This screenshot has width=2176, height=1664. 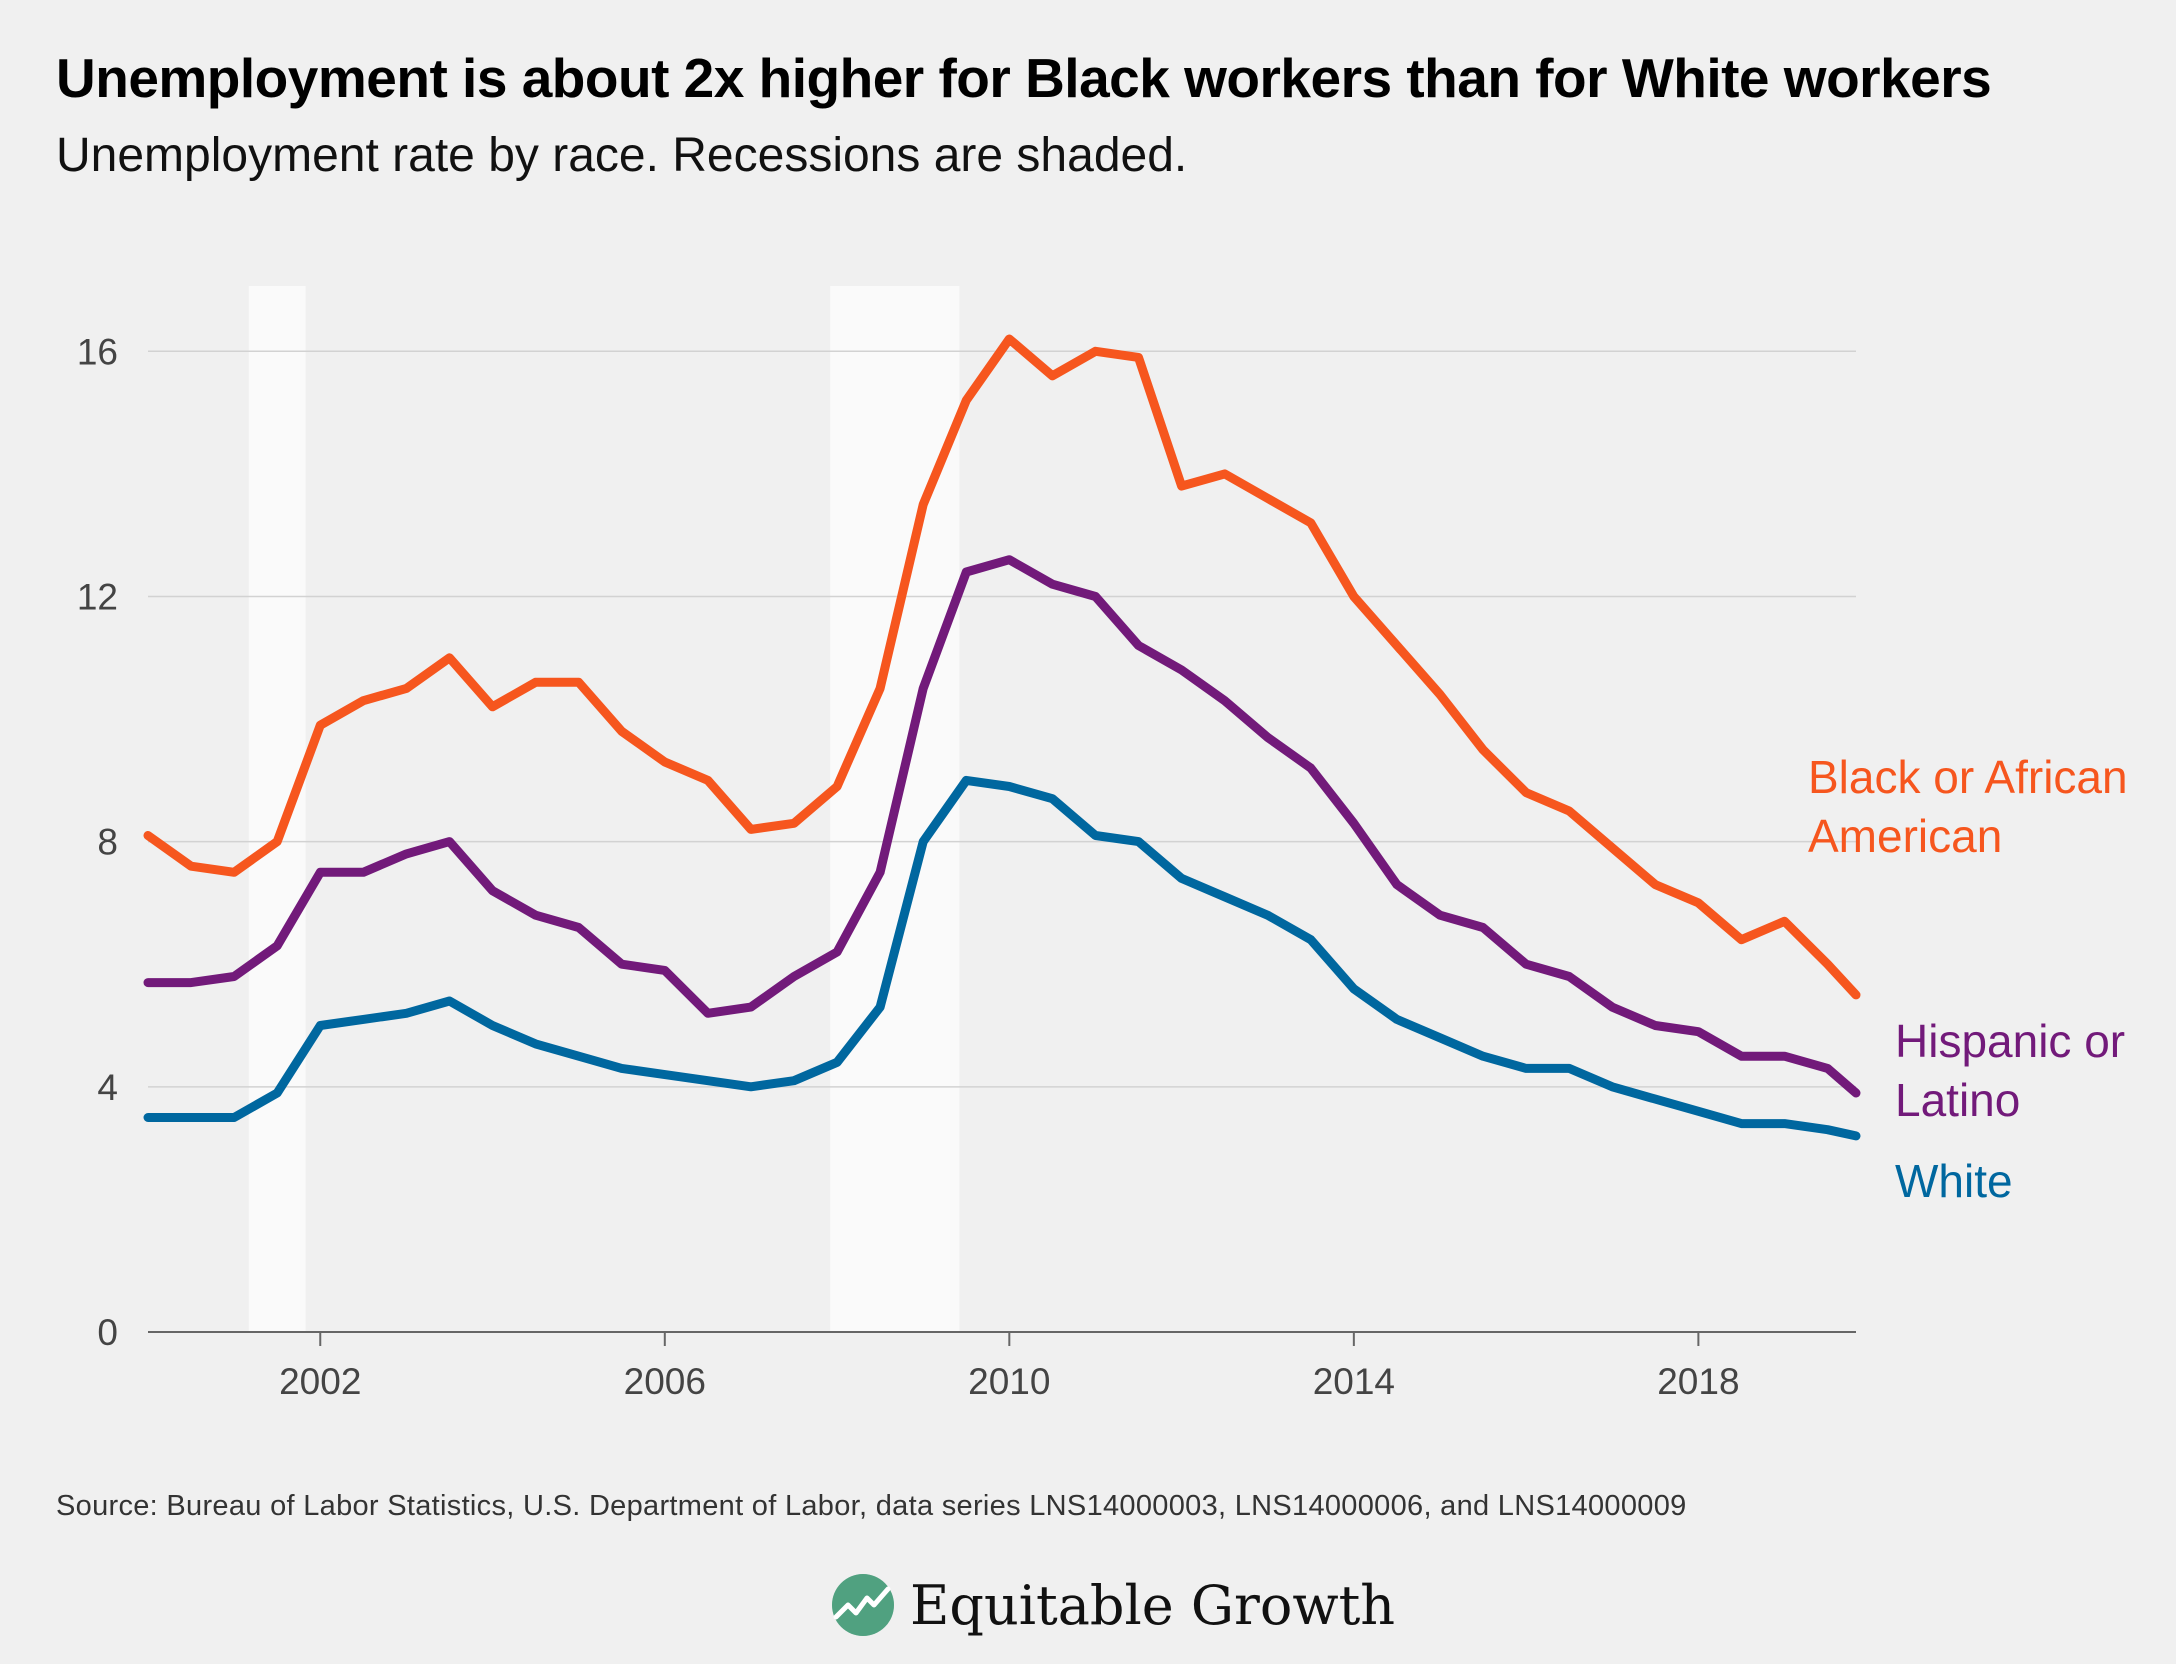 I want to click on y-tick-label: 4, so click(x=107, y=1087).